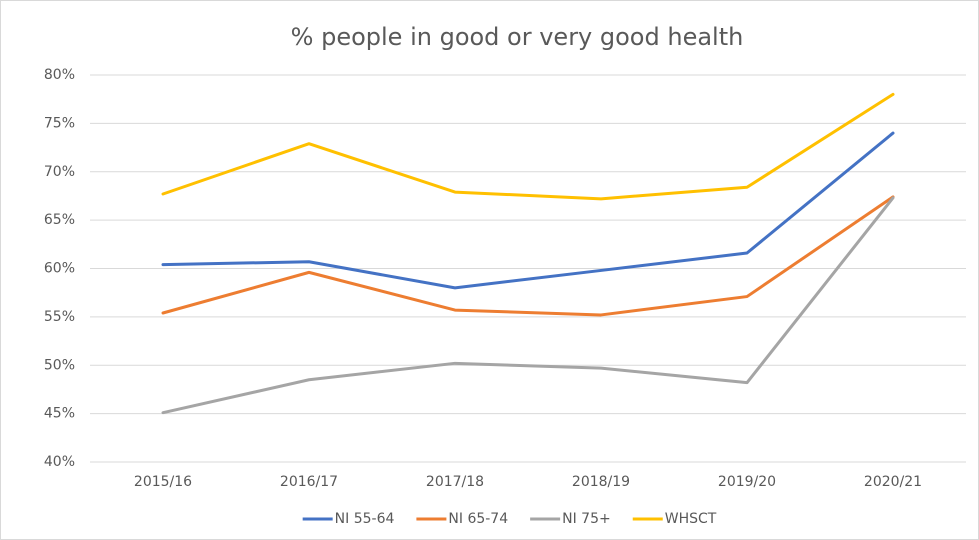  What do you see at coordinates (59, 269) in the screenshot?
I see `y-tick-label: 60%` at bounding box center [59, 269].